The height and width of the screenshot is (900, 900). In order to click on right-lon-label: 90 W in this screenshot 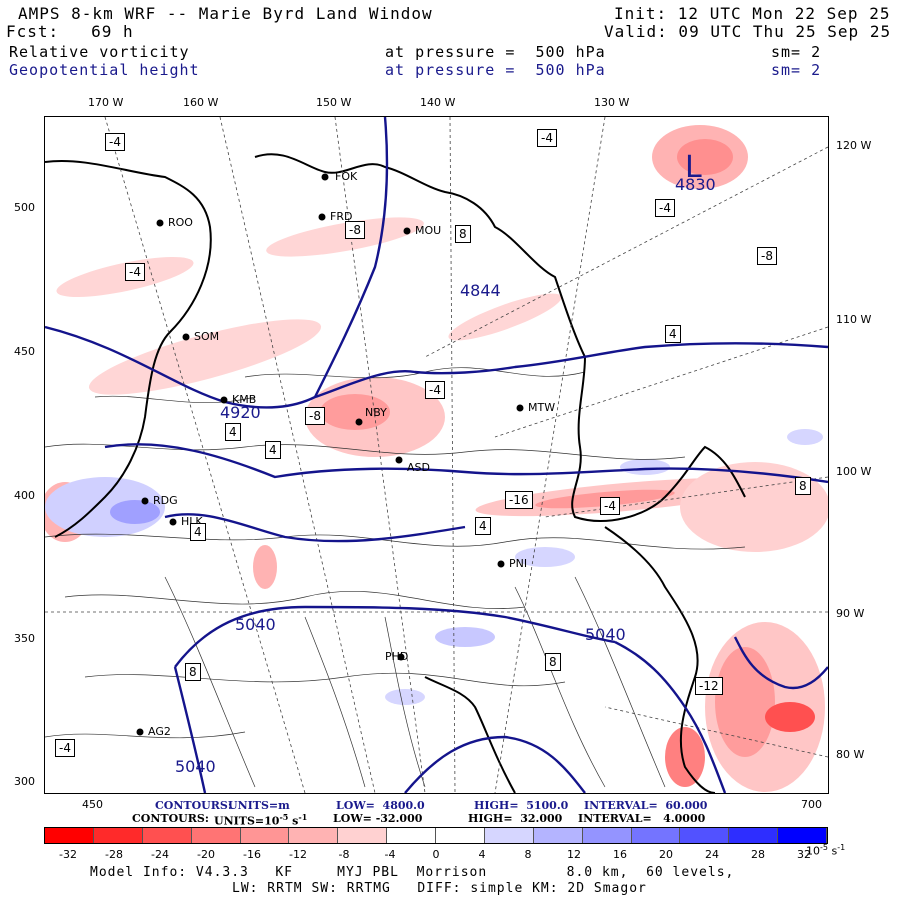, I will do `click(850, 613)`.